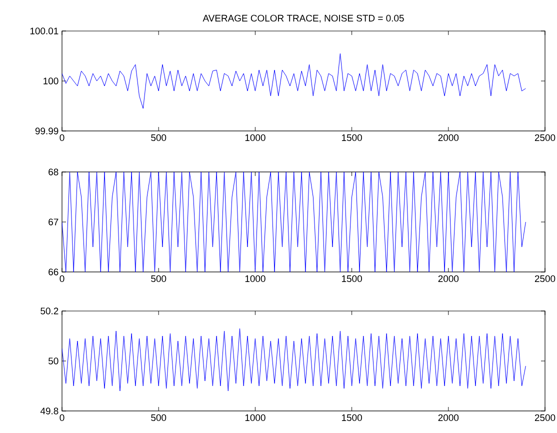 Image resolution: width=557 pixels, height=433 pixels. Describe the element at coordinates (53, 272) in the screenshot. I see `y-tick-label: 66` at that location.